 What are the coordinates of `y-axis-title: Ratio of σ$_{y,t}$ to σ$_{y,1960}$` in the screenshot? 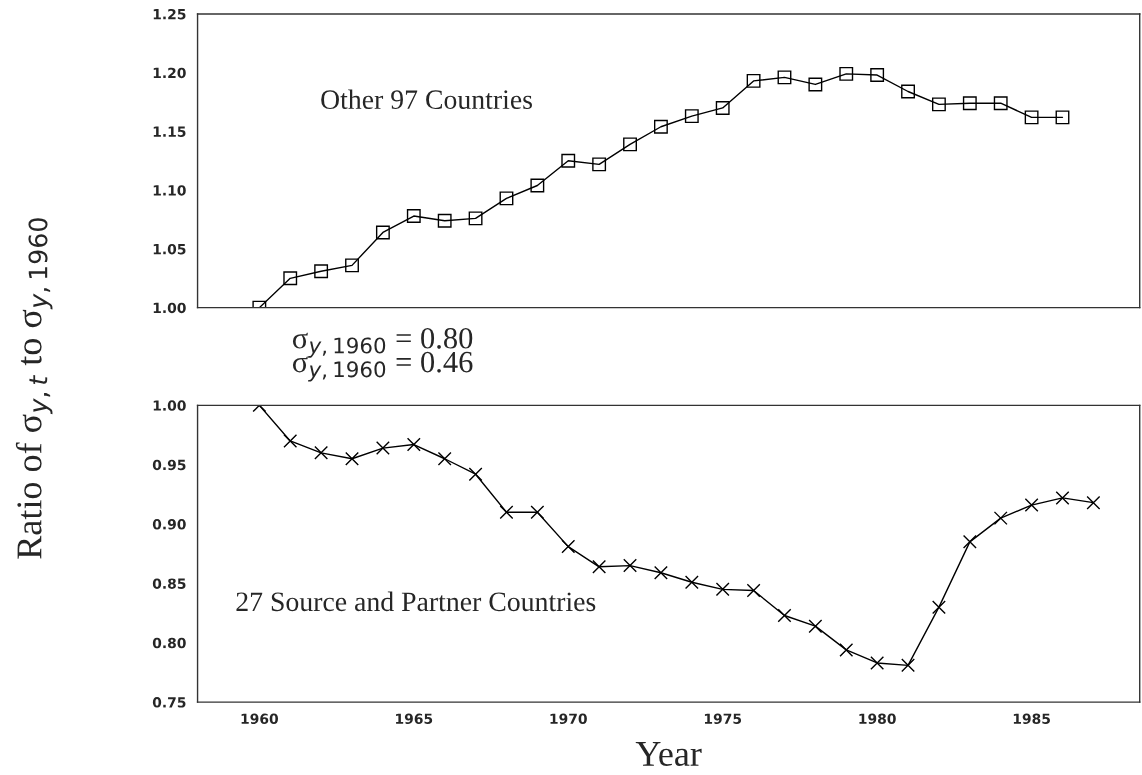 It's located at (34, 388).